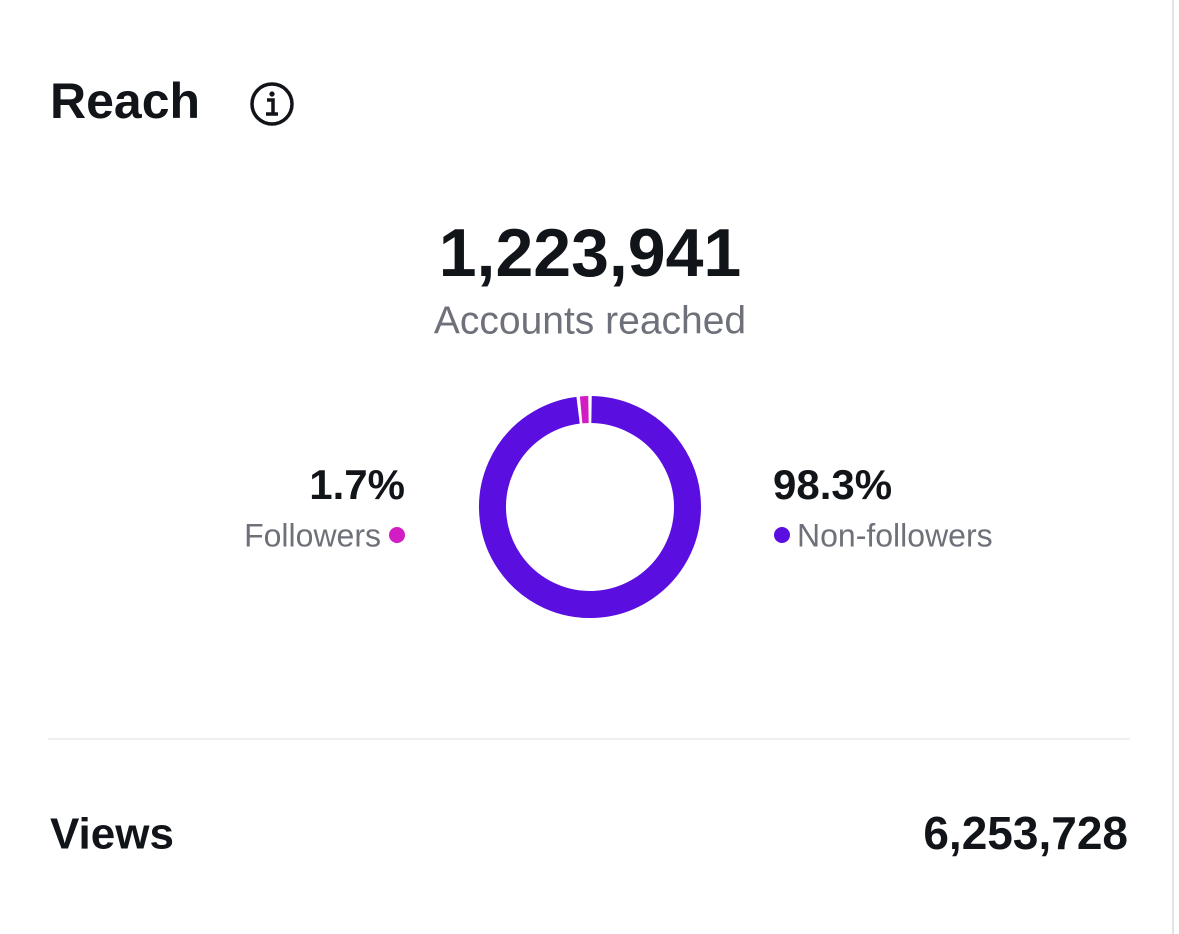  I want to click on reach-label: Accounts reached, so click(590, 320).